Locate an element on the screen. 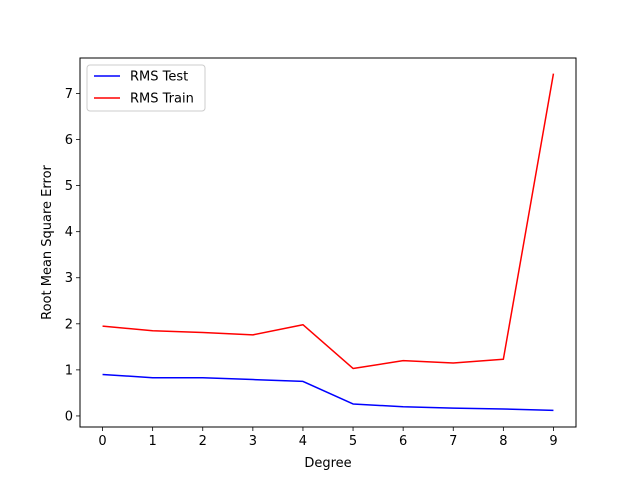  x-tick-label: 4 is located at coordinates (303, 441).